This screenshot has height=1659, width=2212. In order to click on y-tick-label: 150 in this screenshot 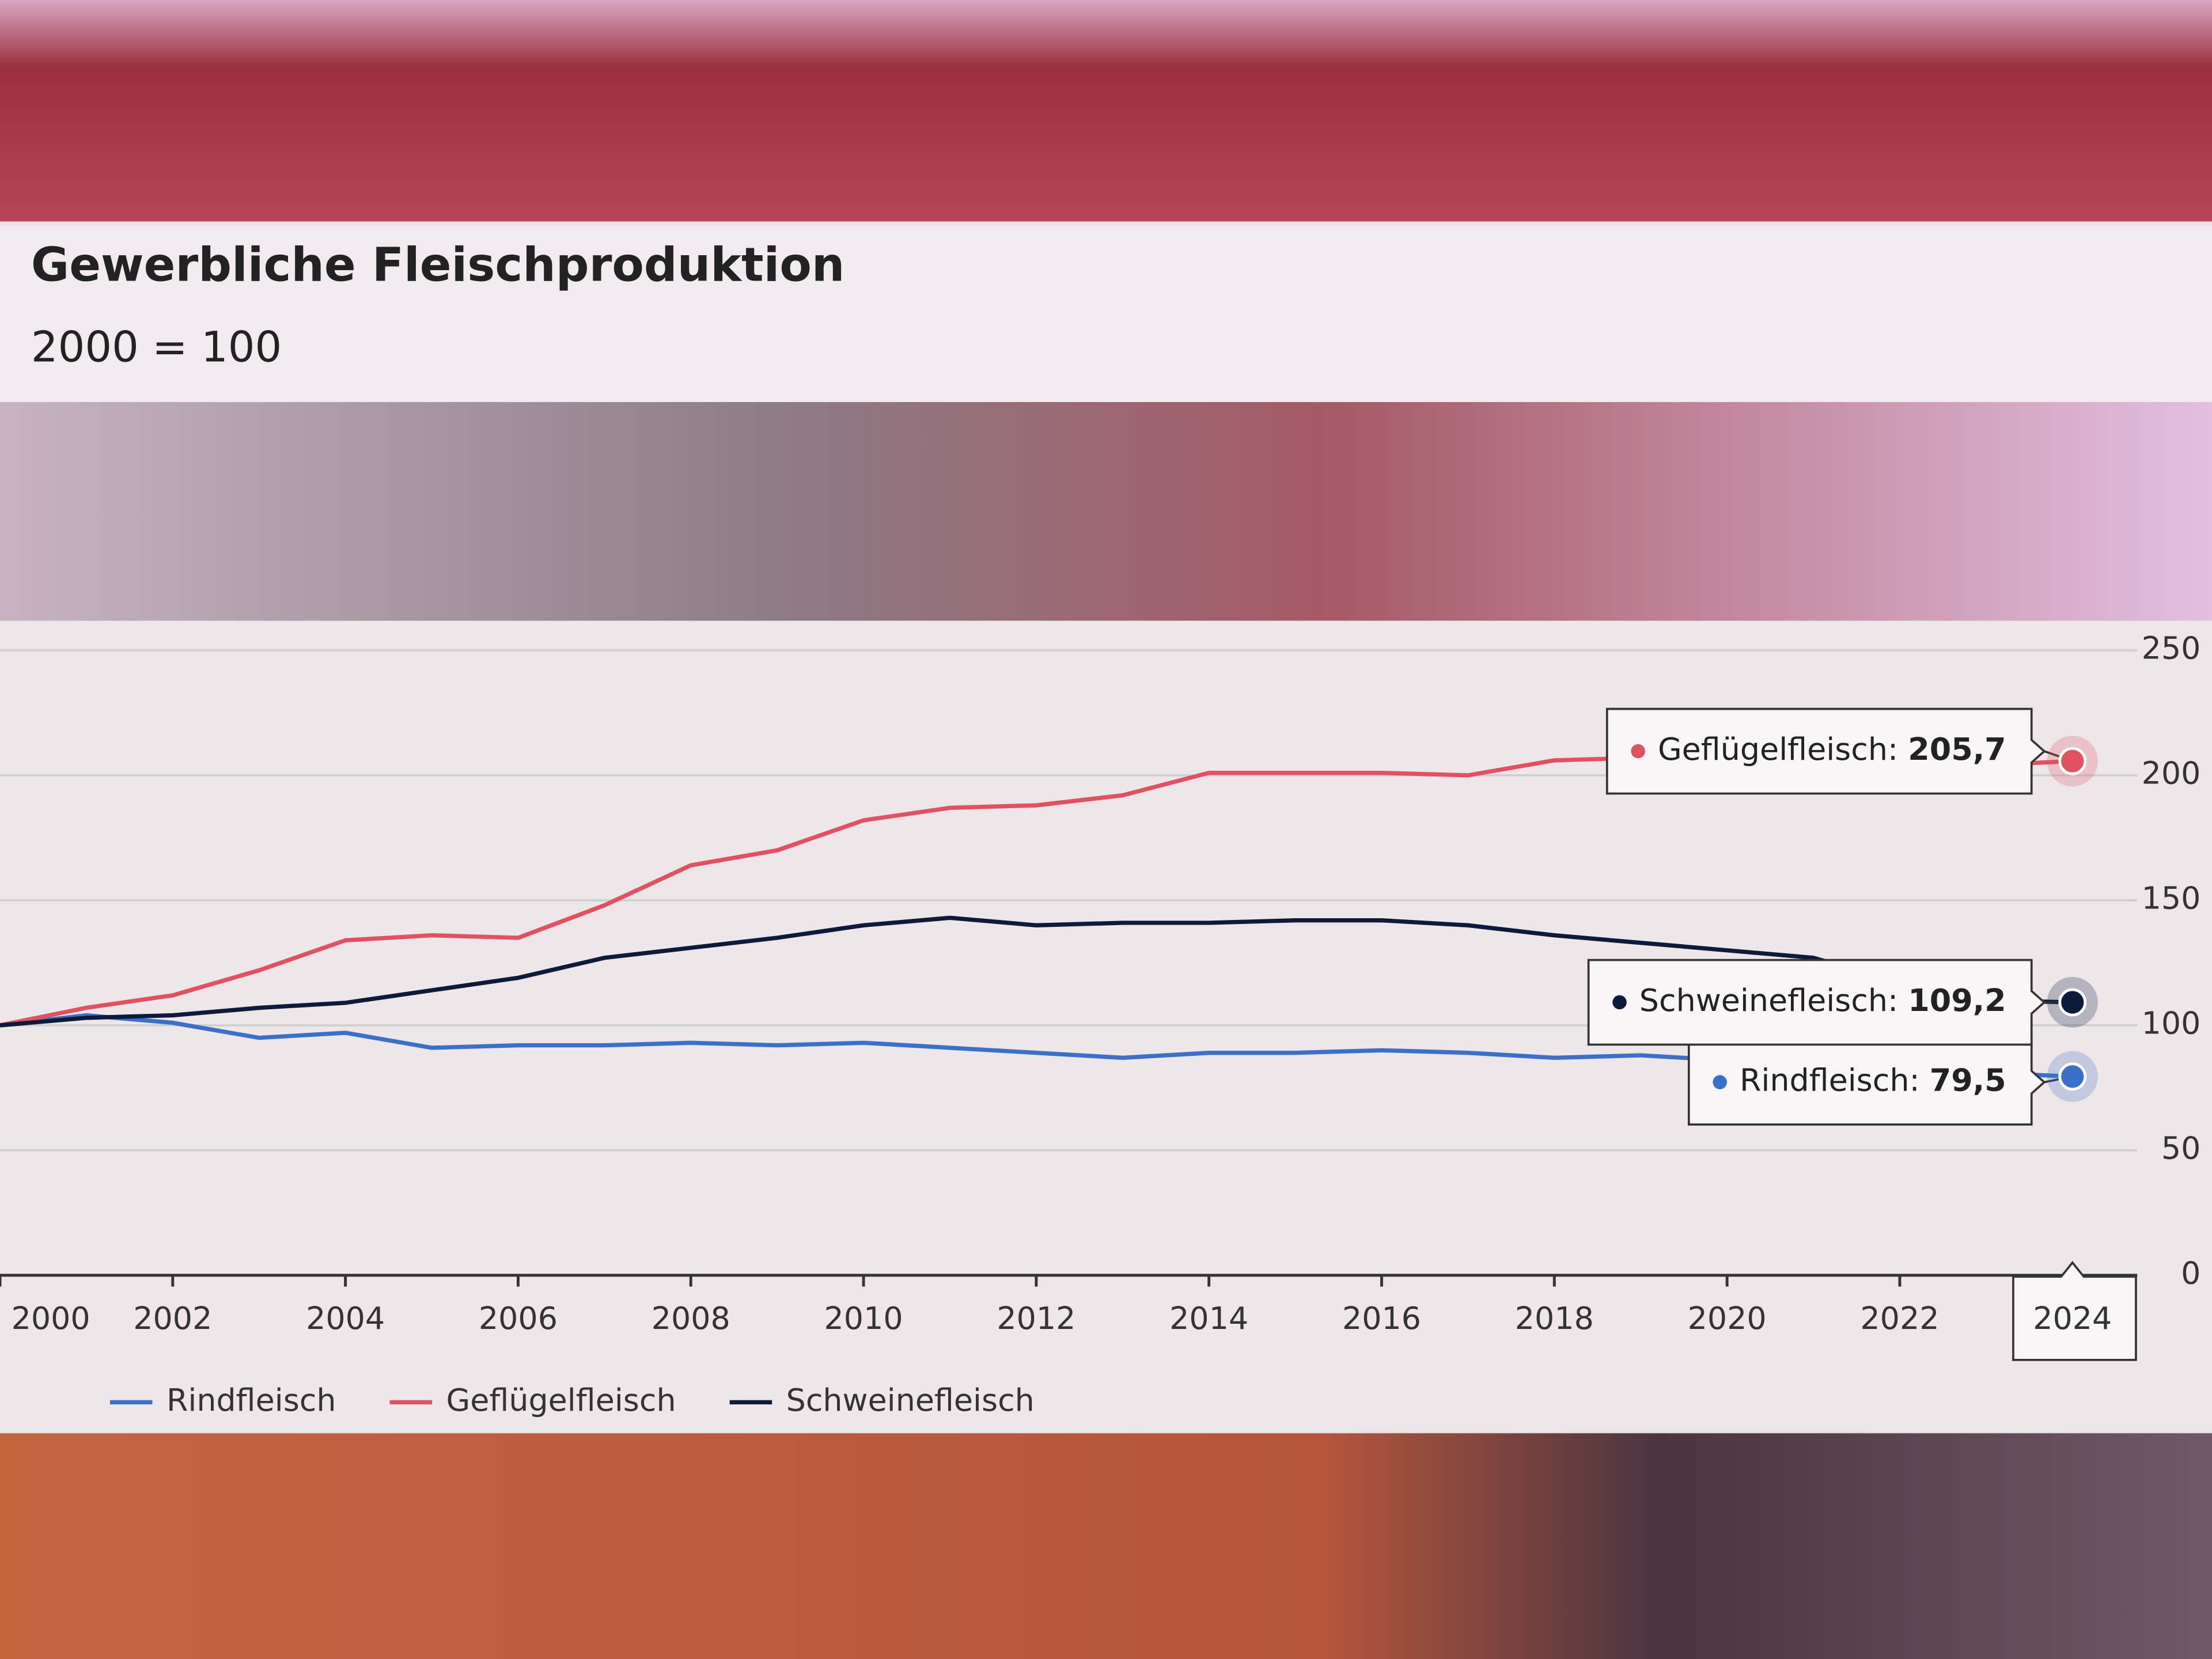, I will do `click(2171, 898)`.